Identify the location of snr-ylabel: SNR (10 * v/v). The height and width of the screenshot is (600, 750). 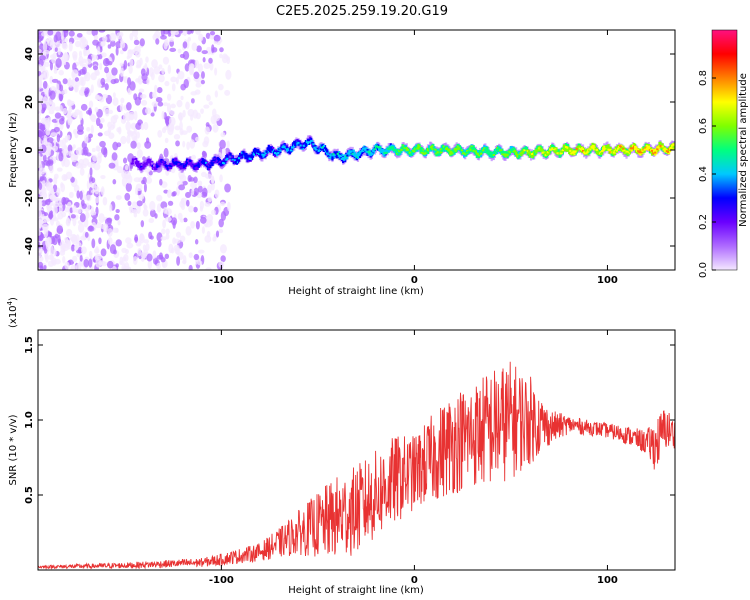
(13, 449).